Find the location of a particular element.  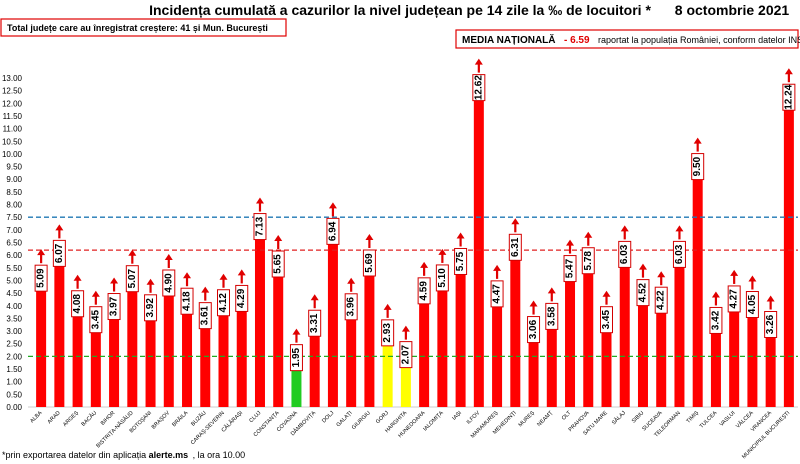

value-label: 3.42 is located at coordinates (715, 320).